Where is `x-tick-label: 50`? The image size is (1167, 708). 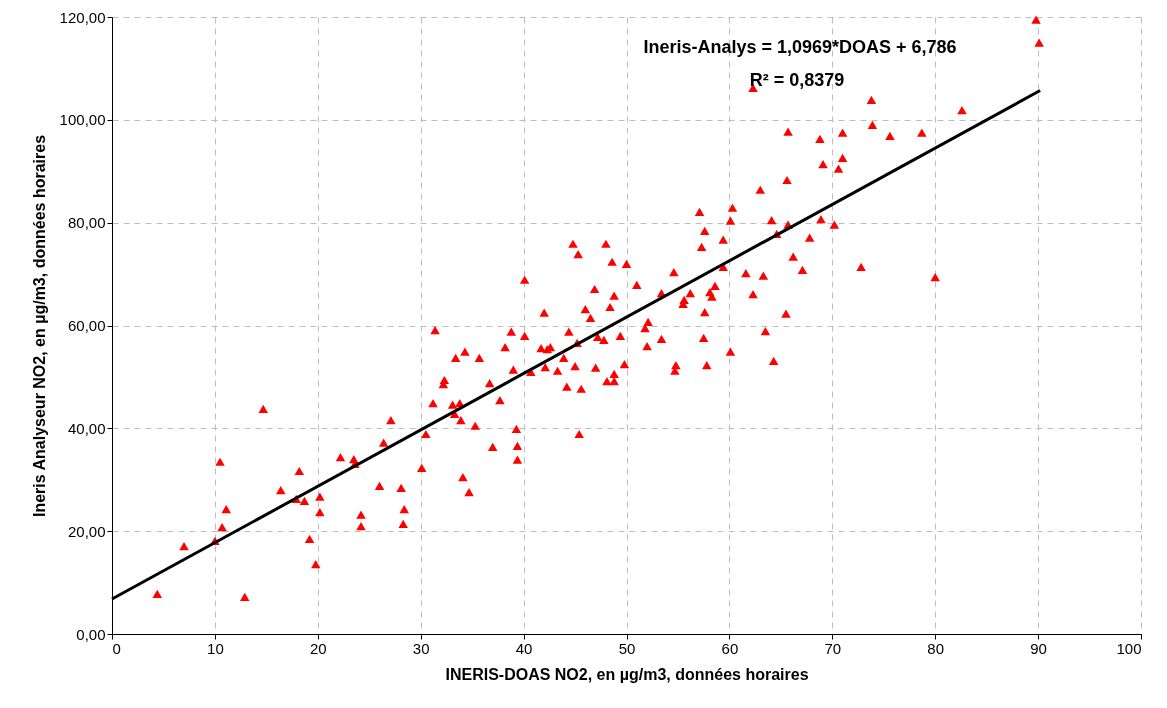
x-tick-label: 50 is located at coordinates (627, 648).